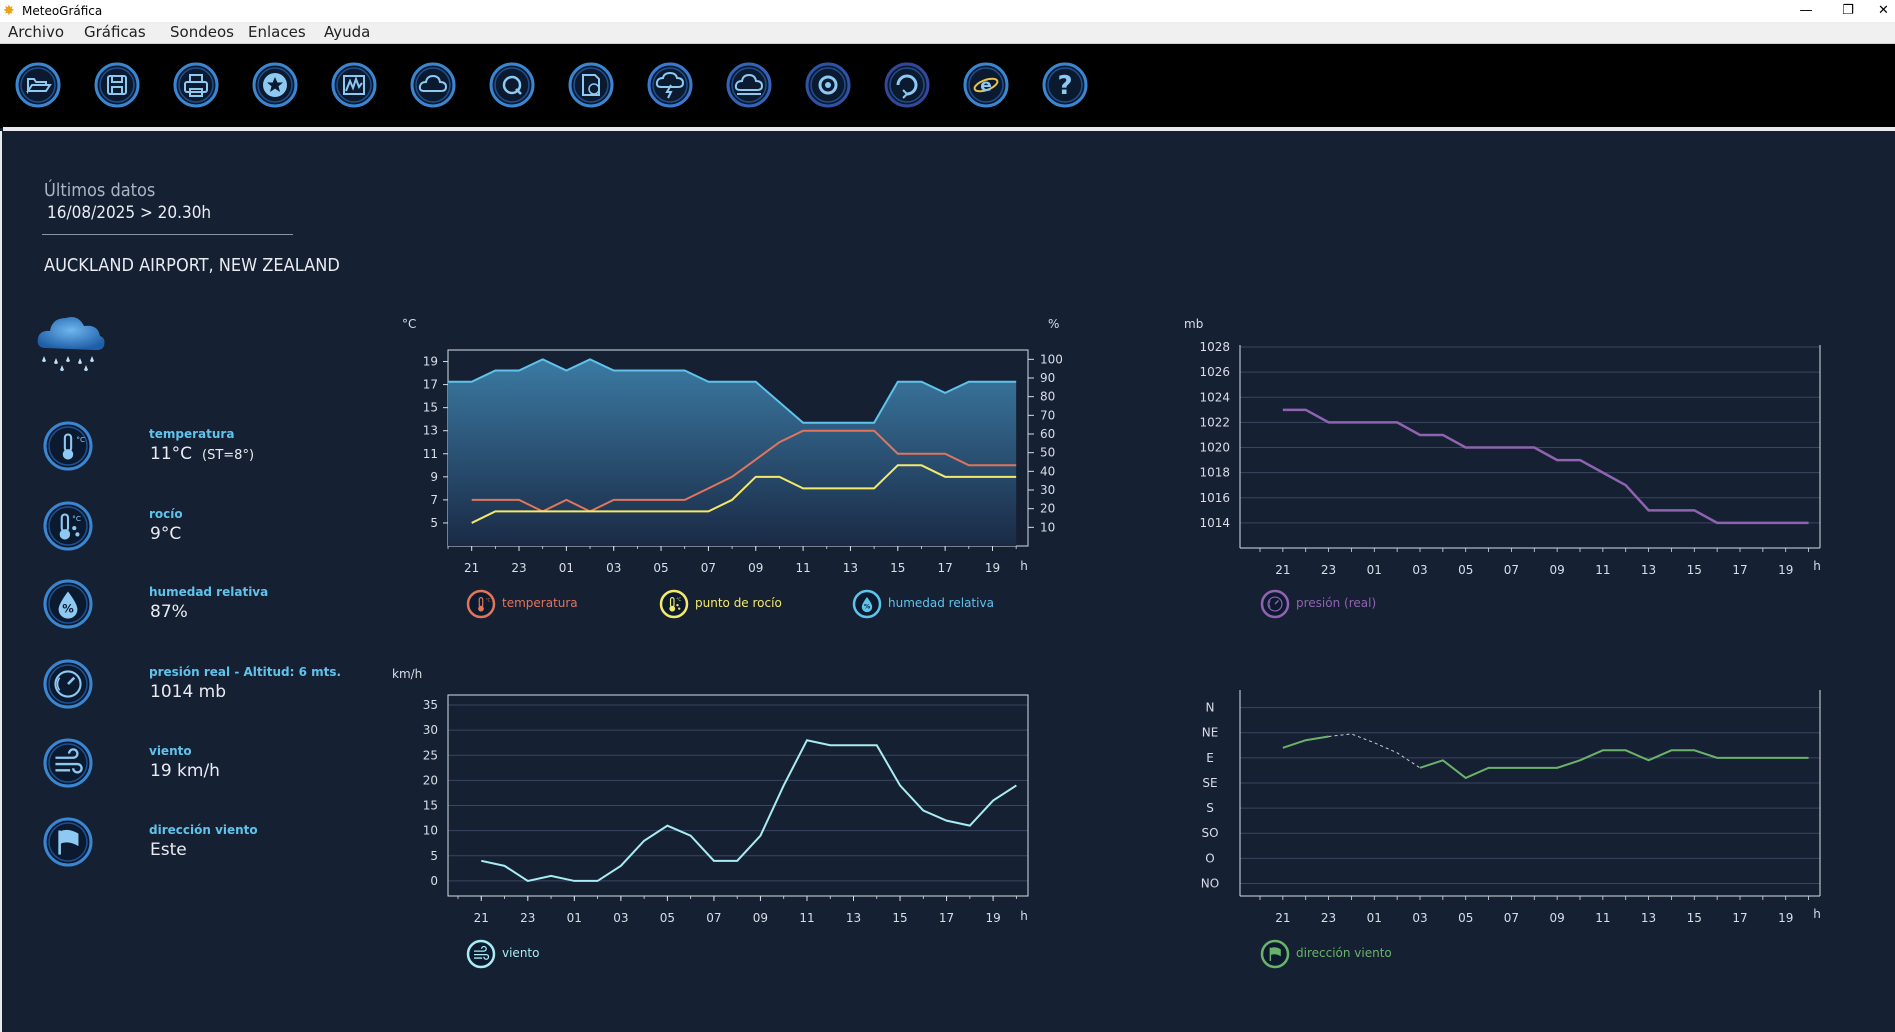 This screenshot has width=1895, height=1032. I want to click on condition-label: presión real - Altitud: 6 mts., so click(245, 672).